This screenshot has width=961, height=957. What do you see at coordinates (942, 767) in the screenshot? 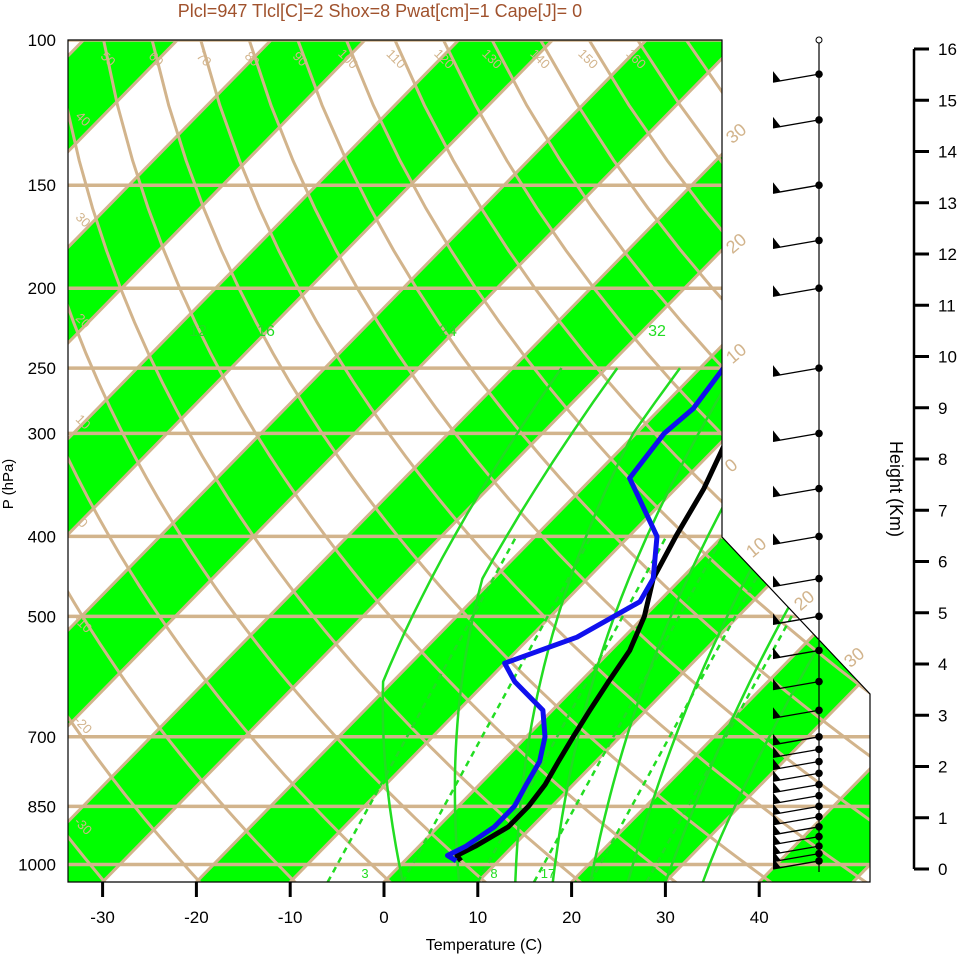
I see `height-tick-label: 2` at bounding box center [942, 767].